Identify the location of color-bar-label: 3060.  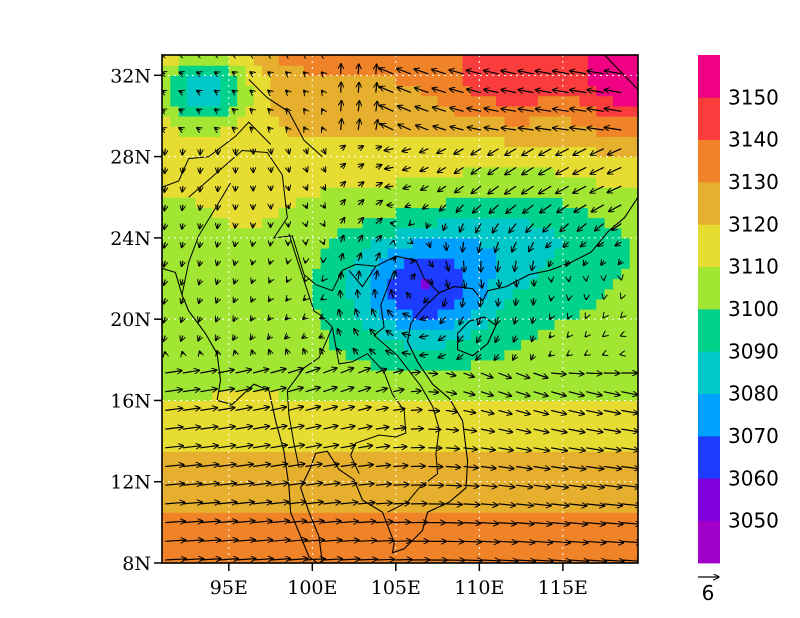
(753, 478).